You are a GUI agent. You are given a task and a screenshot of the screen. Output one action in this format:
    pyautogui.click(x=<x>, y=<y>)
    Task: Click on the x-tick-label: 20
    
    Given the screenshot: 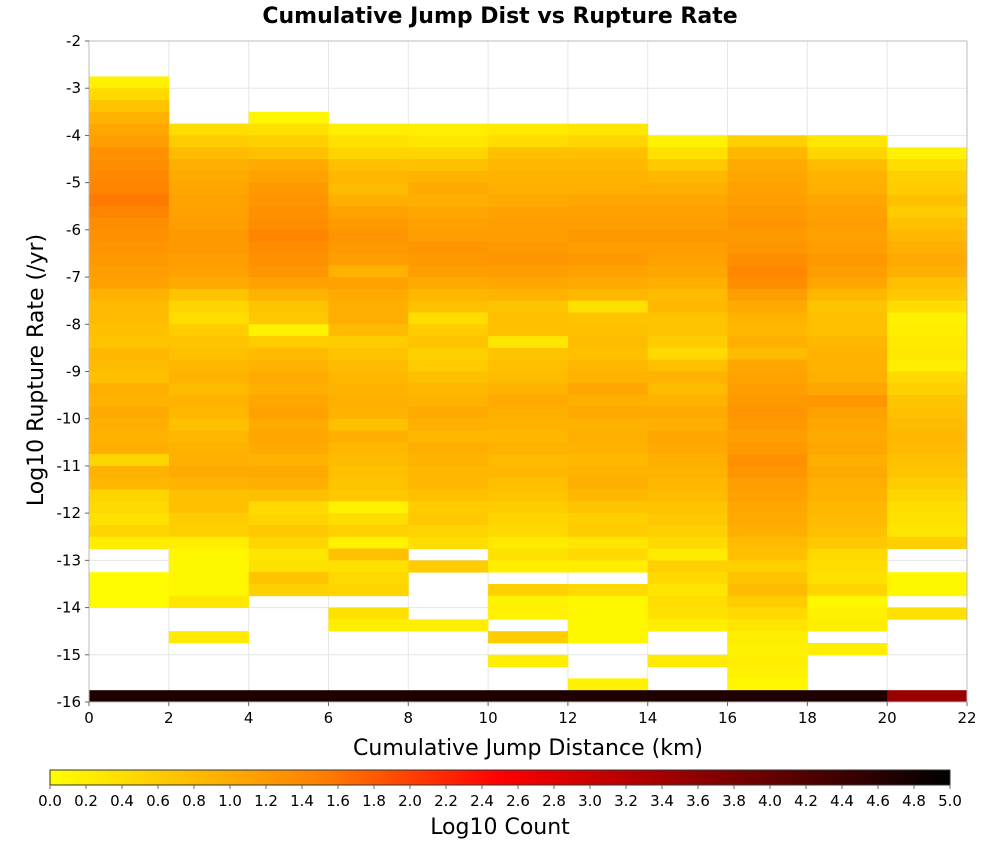 What is the action you would take?
    pyautogui.click(x=887, y=718)
    